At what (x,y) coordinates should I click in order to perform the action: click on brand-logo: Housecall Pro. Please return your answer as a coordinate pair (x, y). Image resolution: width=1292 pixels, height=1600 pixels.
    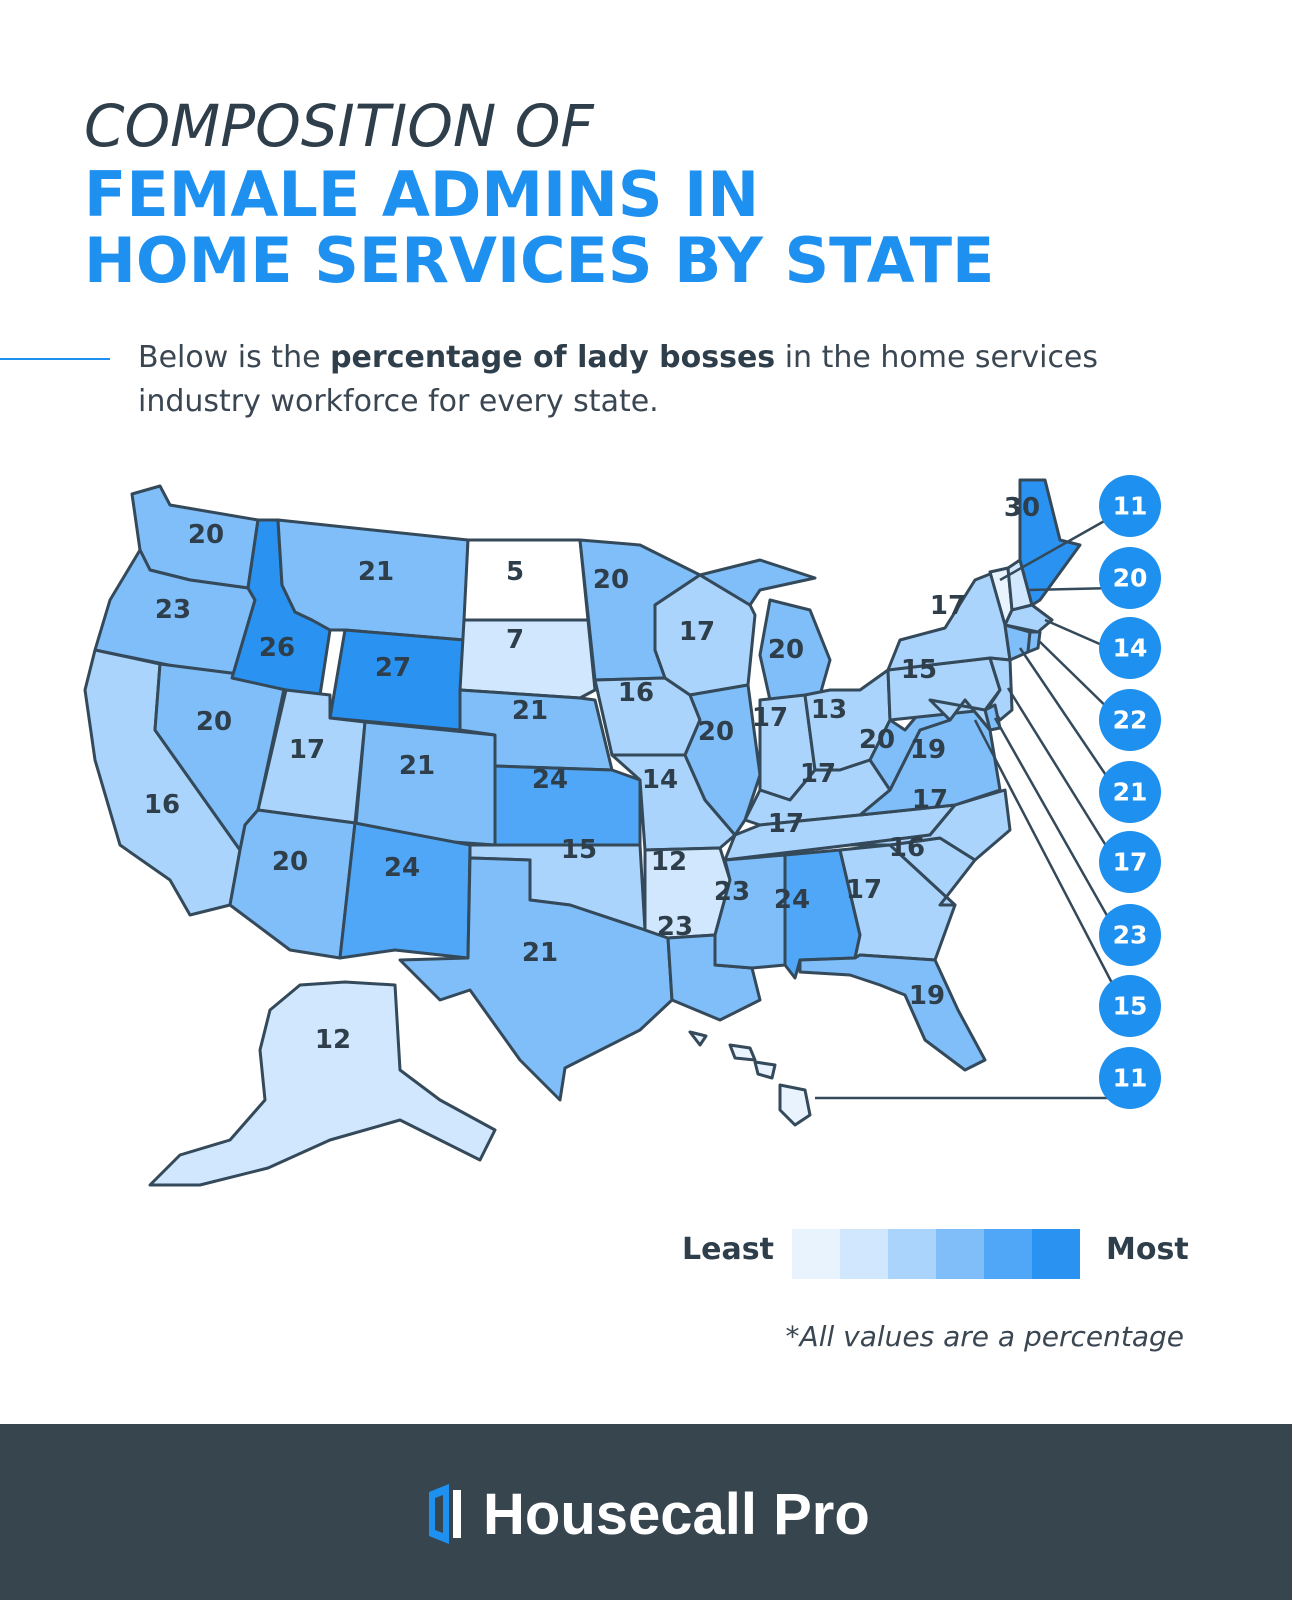
    Looking at the image, I should click on (647, 1514).